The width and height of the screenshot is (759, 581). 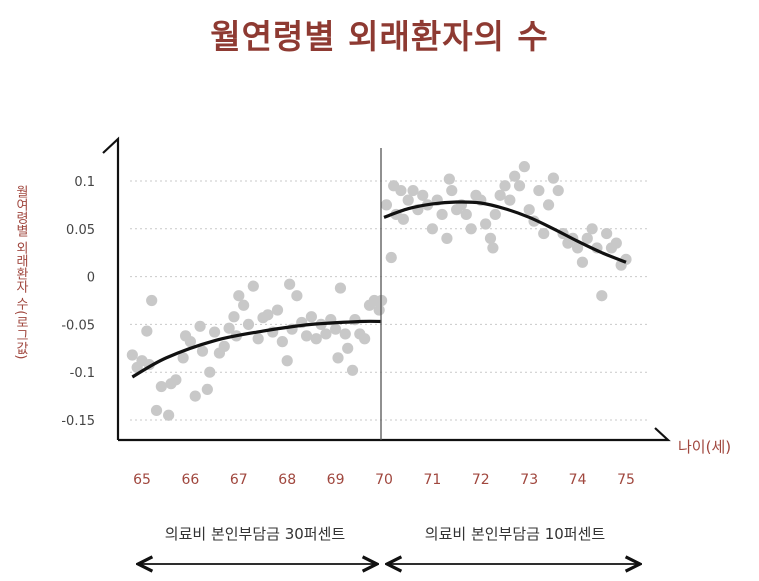 What do you see at coordinates (481, 480) in the screenshot?
I see `x-tick-label: 72` at bounding box center [481, 480].